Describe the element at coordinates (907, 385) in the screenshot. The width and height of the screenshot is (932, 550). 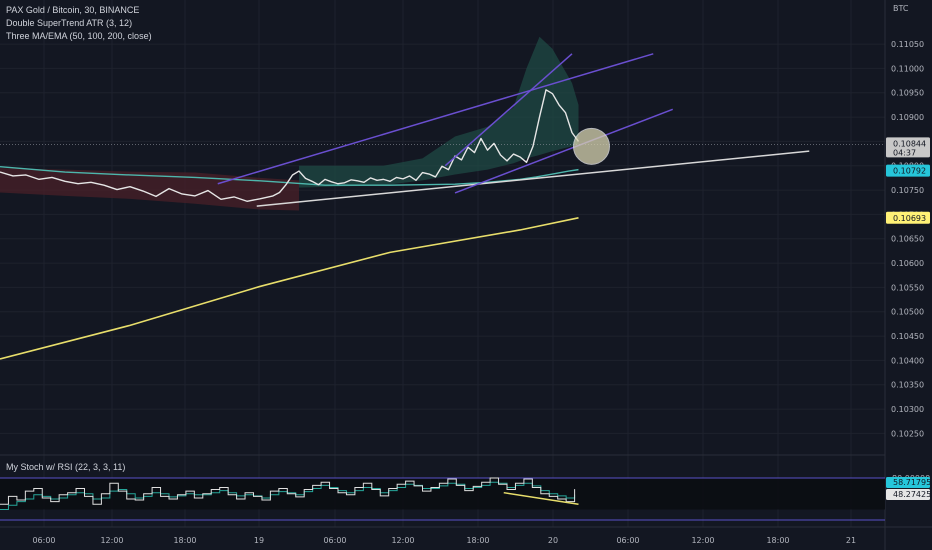
I see `y-tick-label: 0.10350` at that location.